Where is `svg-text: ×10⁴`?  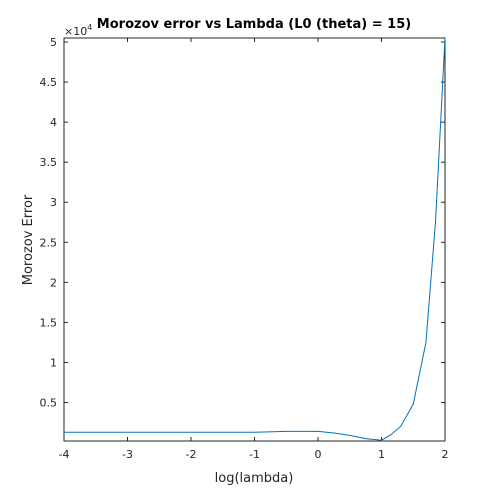
svg-text: ×10⁴ is located at coordinates (78, 30).